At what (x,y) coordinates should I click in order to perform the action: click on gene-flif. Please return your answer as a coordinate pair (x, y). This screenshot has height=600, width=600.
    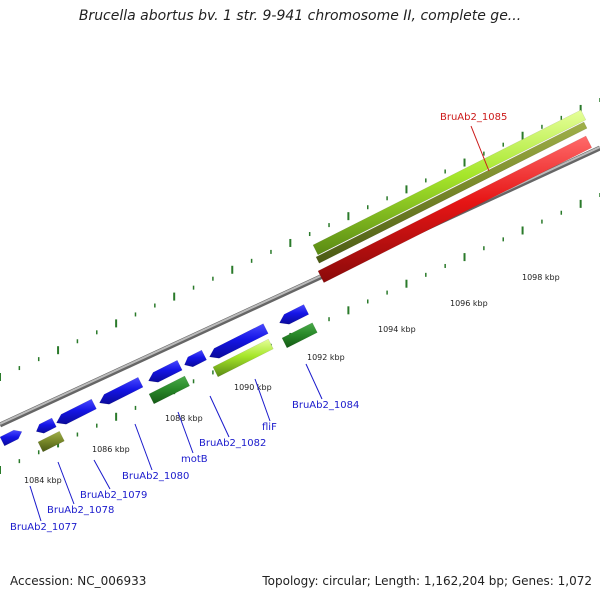
    Looking at the image, I should click on (239, 341).